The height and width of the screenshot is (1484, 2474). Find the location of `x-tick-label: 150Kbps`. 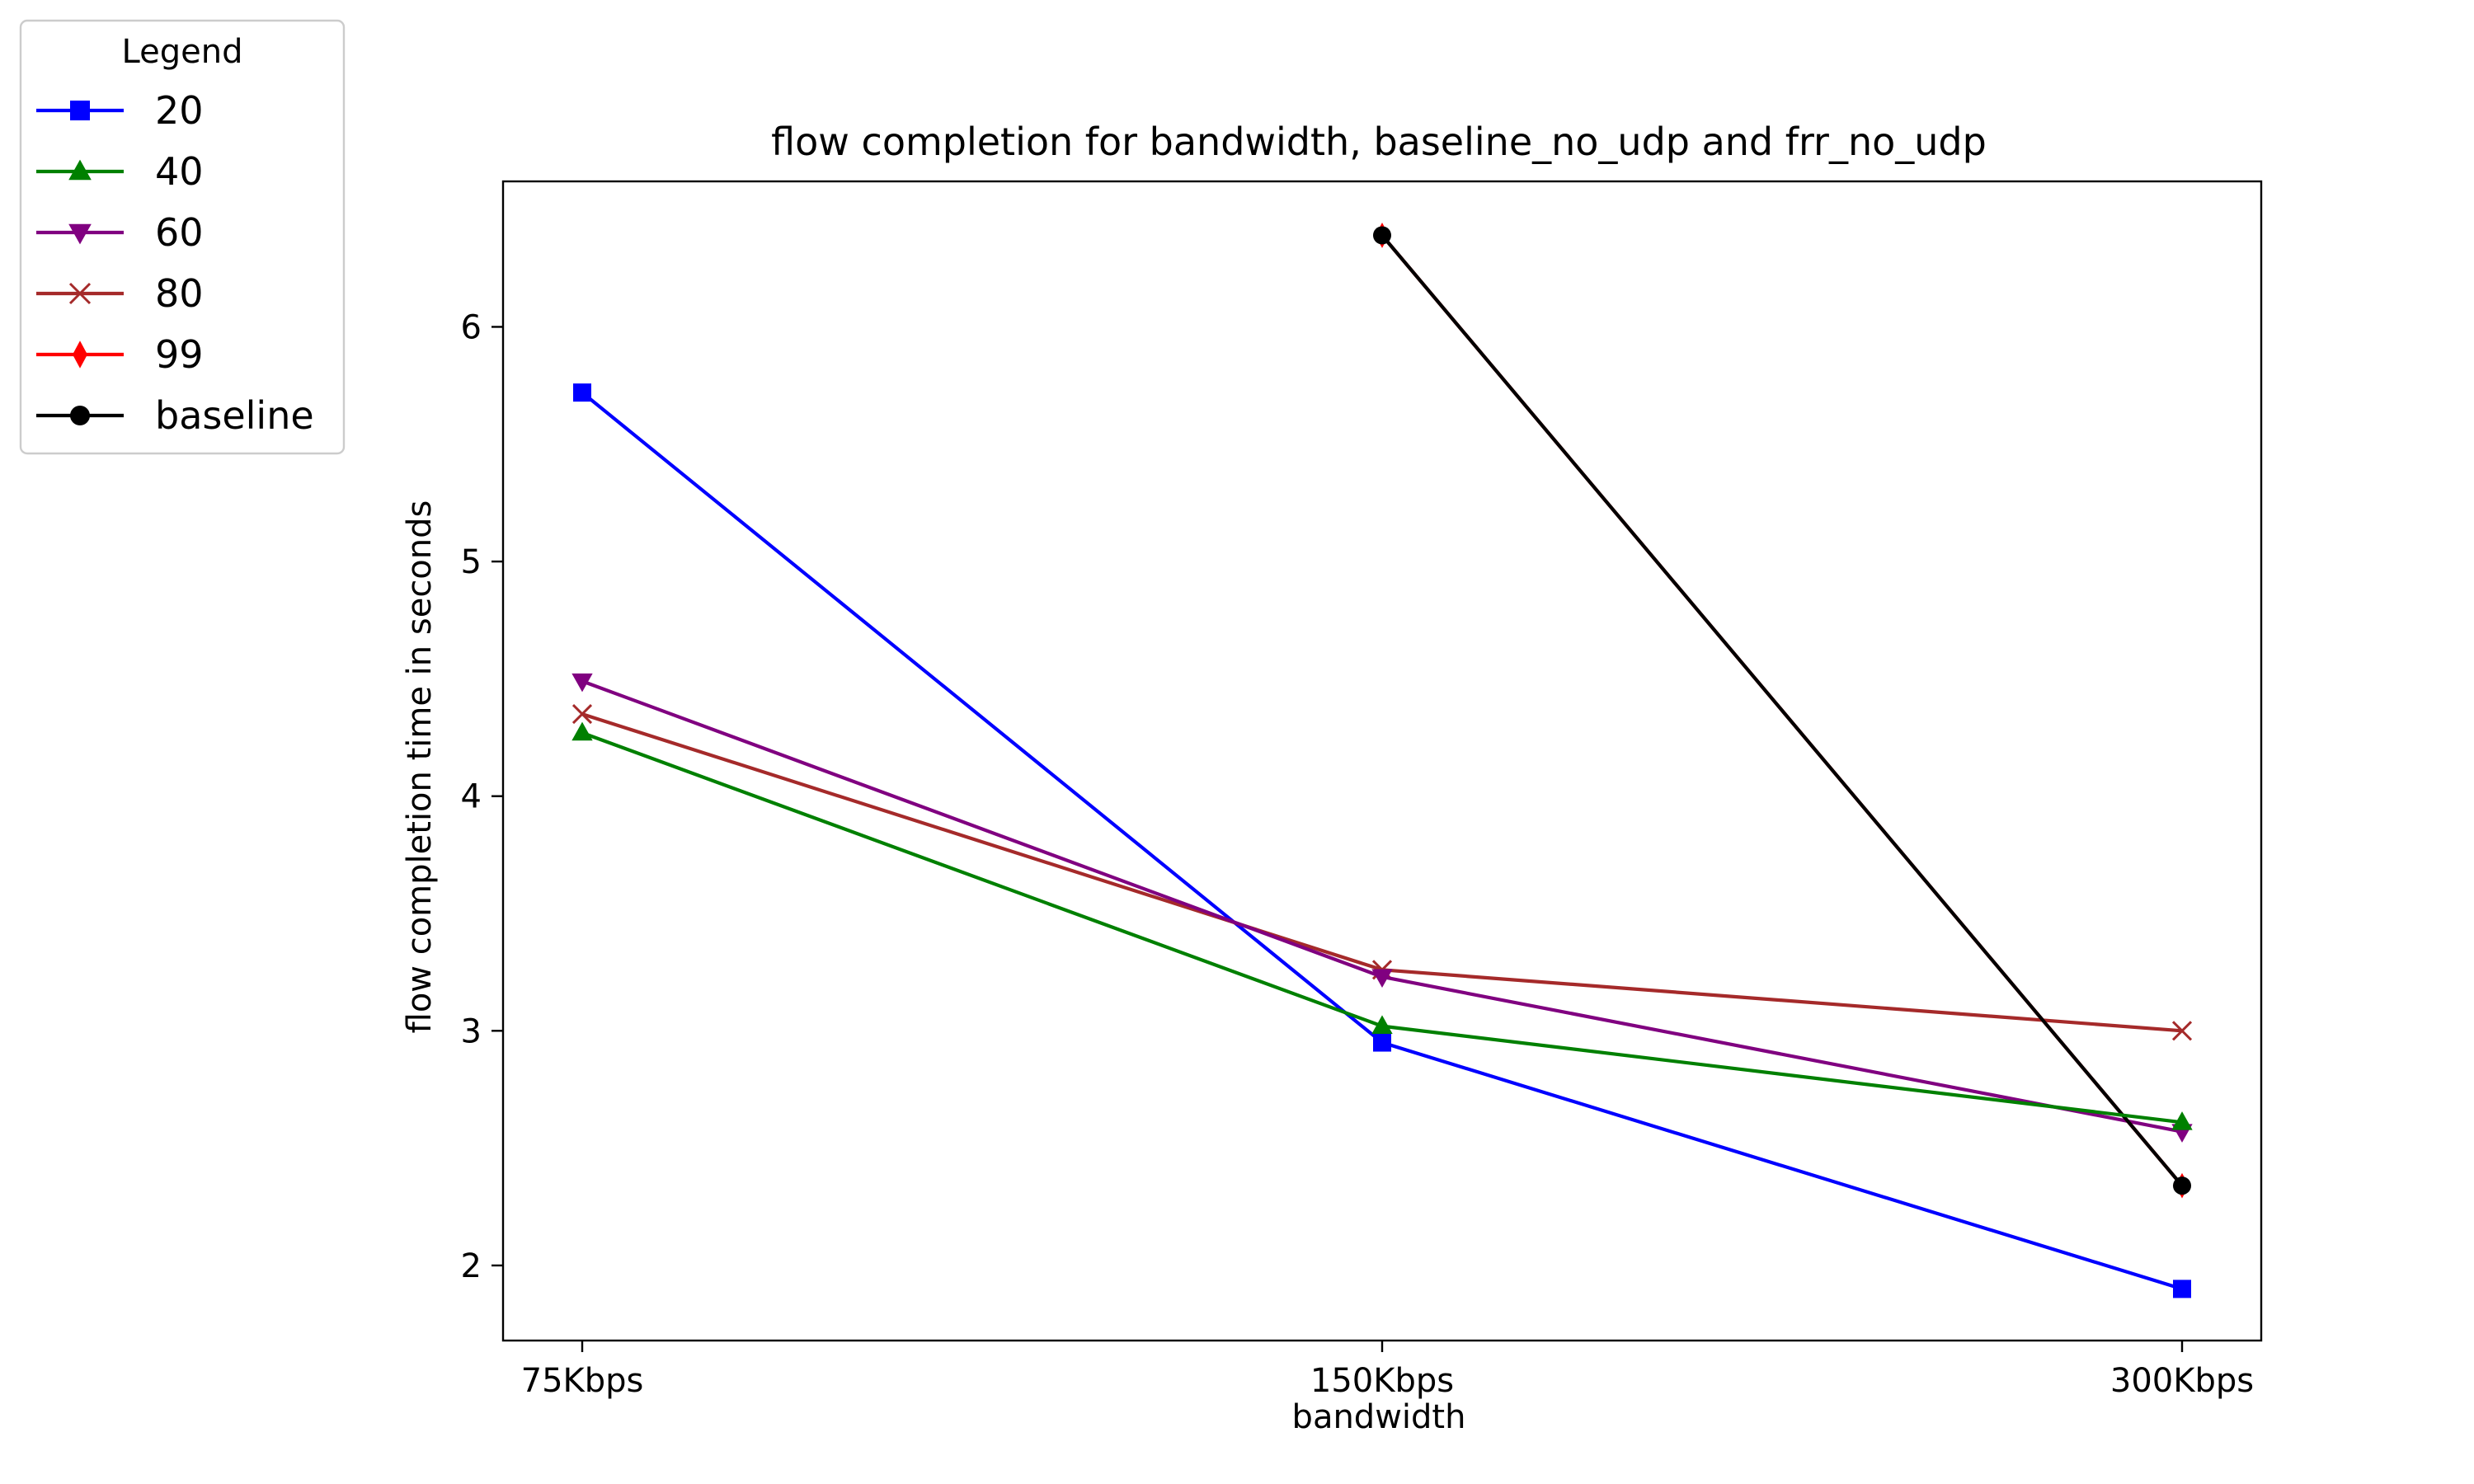

x-tick-label: 150Kbps is located at coordinates (1382, 1381).